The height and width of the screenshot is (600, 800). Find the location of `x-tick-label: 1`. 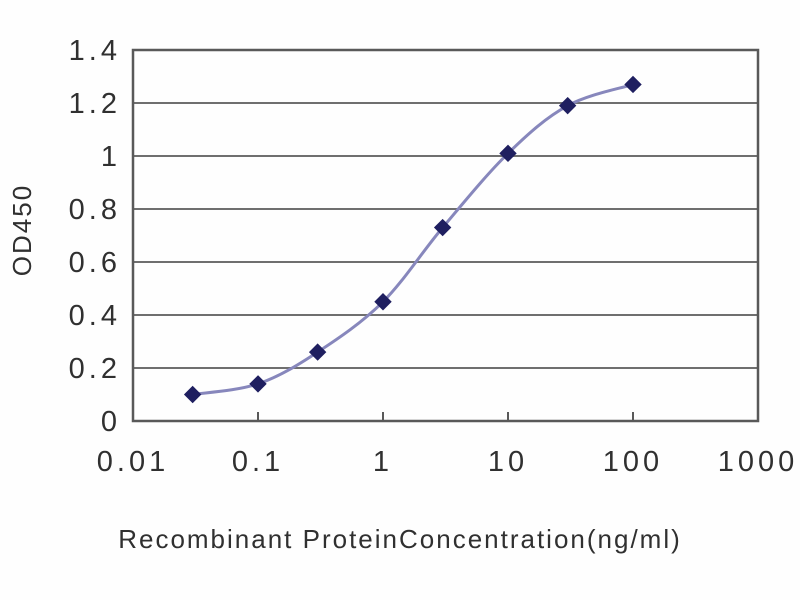

x-tick-label: 1 is located at coordinates (383, 462).